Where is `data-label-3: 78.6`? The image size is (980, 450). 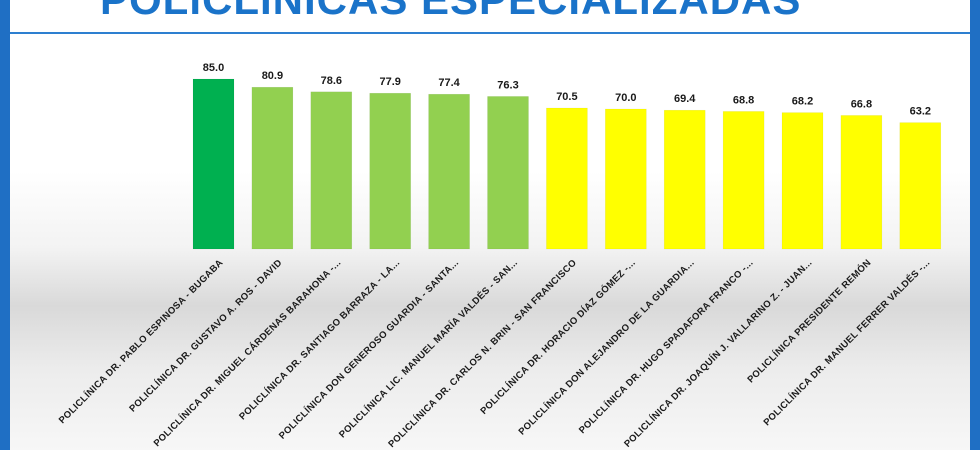
data-label-3: 78.6 is located at coordinates (331, 81).